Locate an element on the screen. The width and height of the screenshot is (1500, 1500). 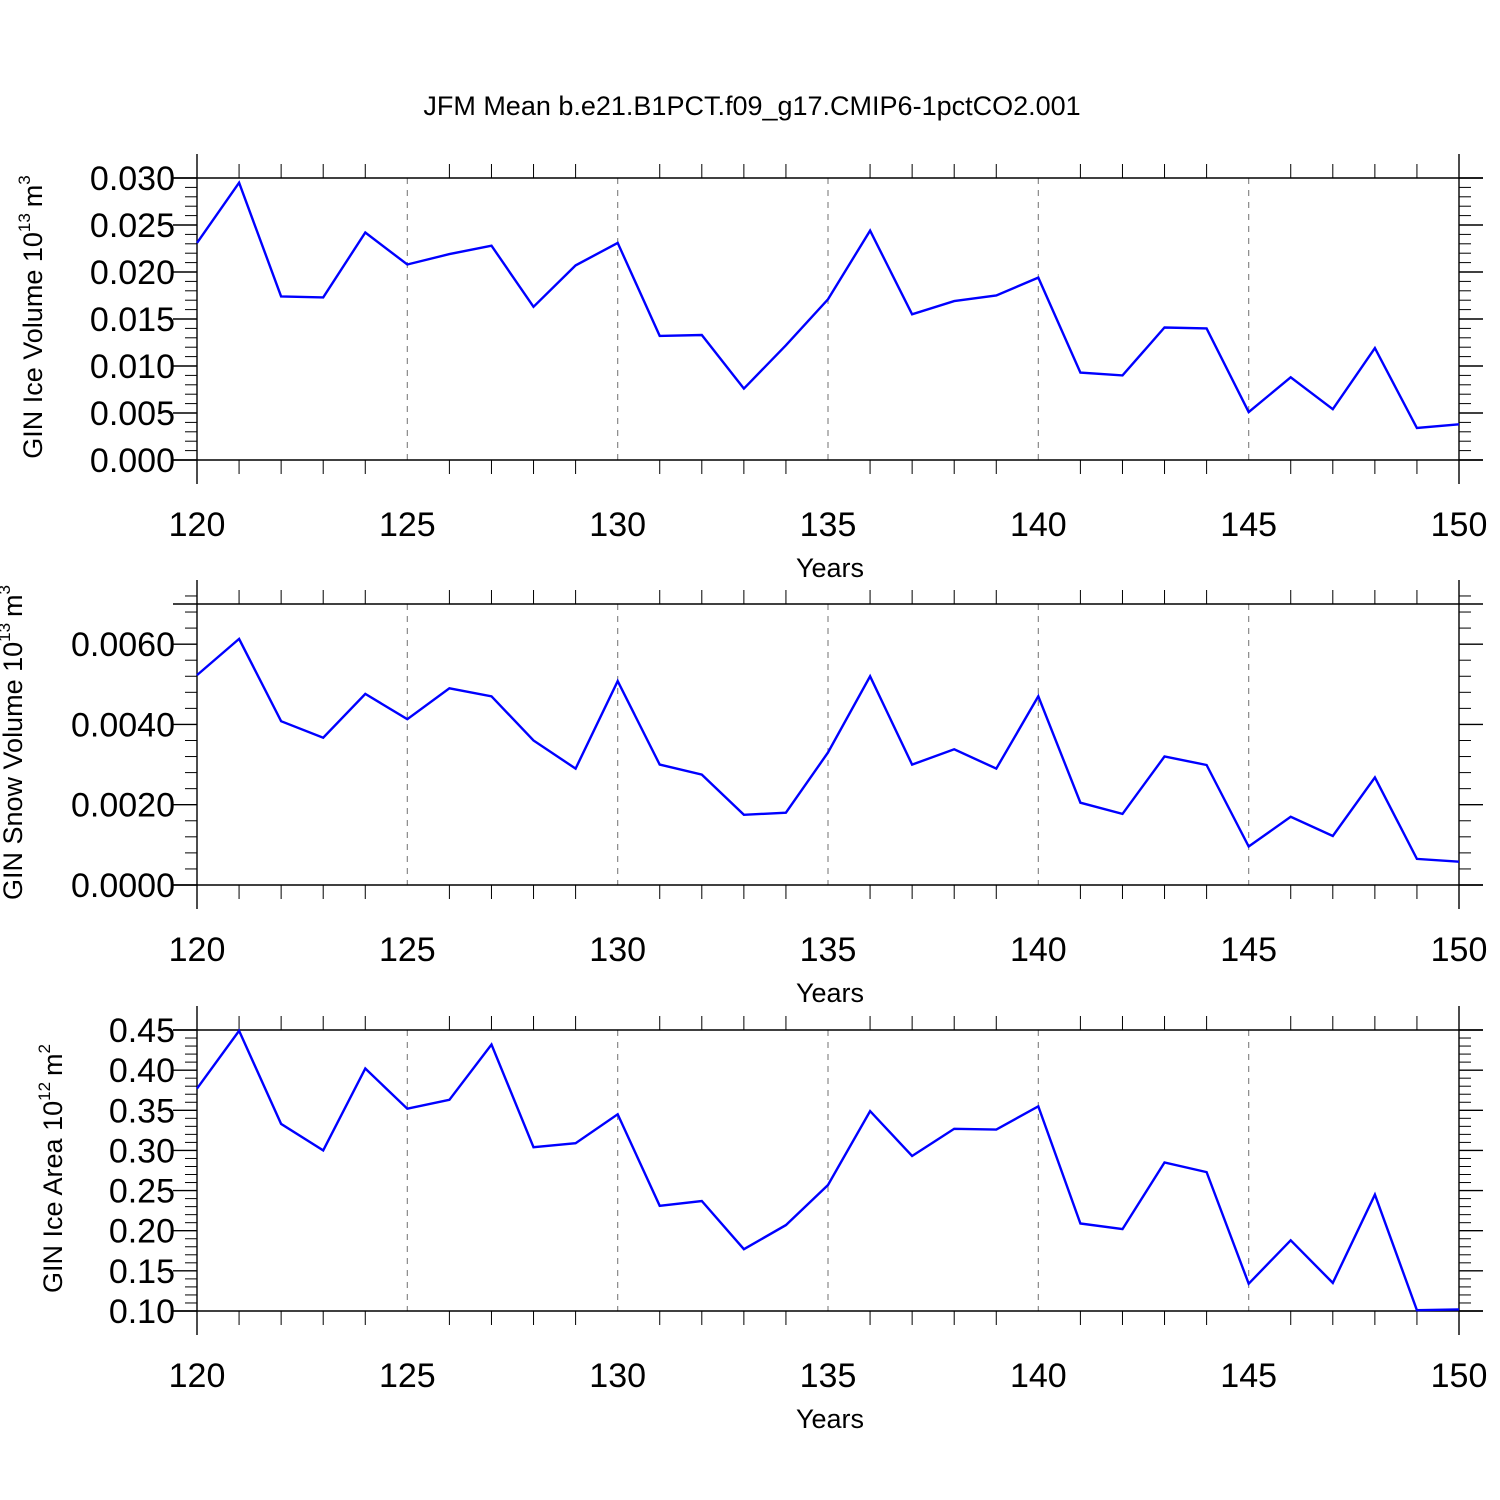
y-axis-label-text: GIN Snow Volume 10 is located at coordinates (14, 771).